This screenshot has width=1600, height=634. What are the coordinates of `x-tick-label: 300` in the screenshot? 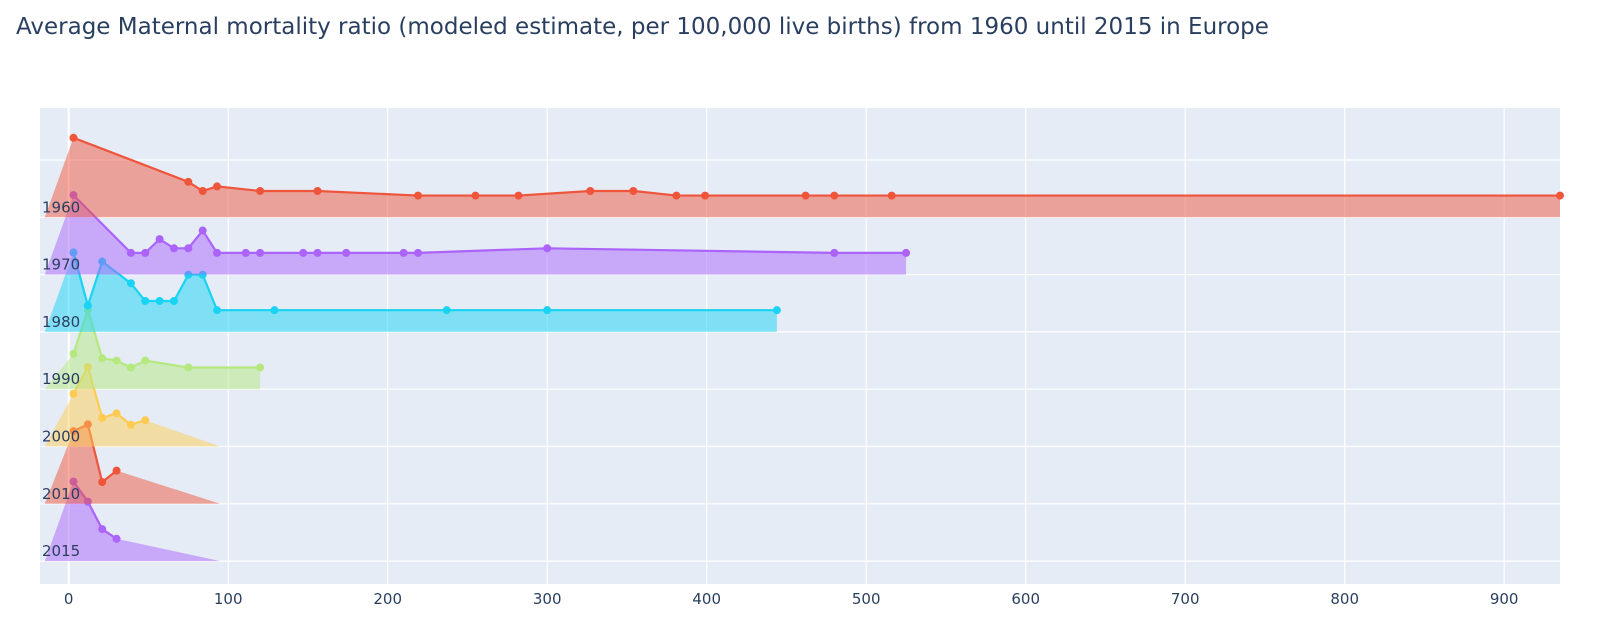 It's located at (547, 599).